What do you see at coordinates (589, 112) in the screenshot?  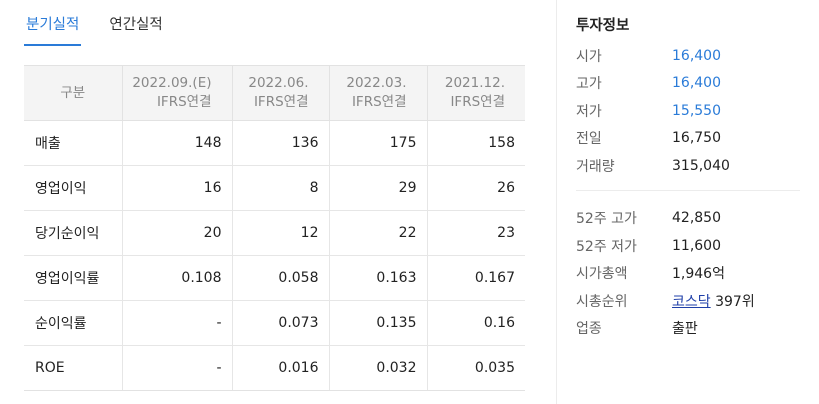 I see `low-price-label: 저가` at bounding box center [589, 112].